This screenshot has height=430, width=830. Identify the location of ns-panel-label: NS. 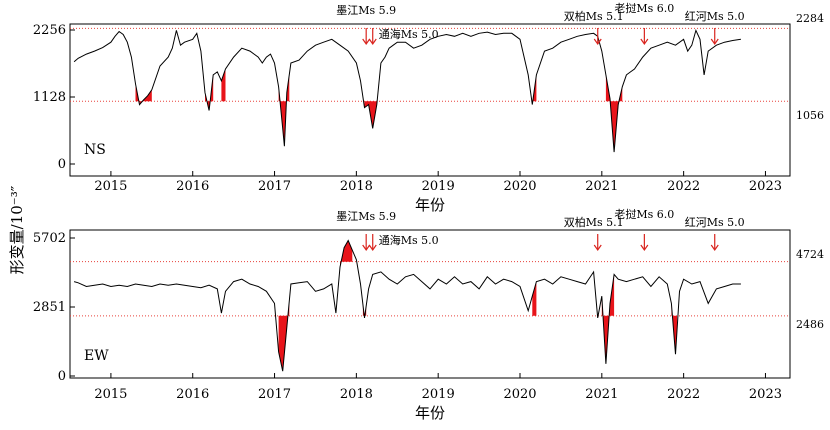
(95, 150).